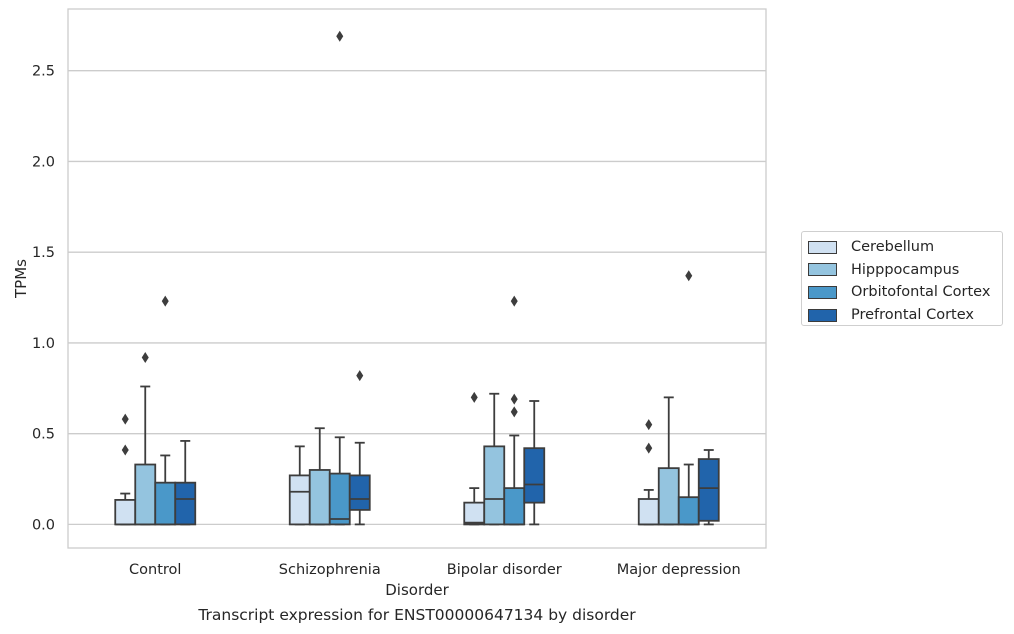  Describe the element at coordinates (504, 570) in the screenshot. I see `x-tick-label: Bipolar disorder` at that location.